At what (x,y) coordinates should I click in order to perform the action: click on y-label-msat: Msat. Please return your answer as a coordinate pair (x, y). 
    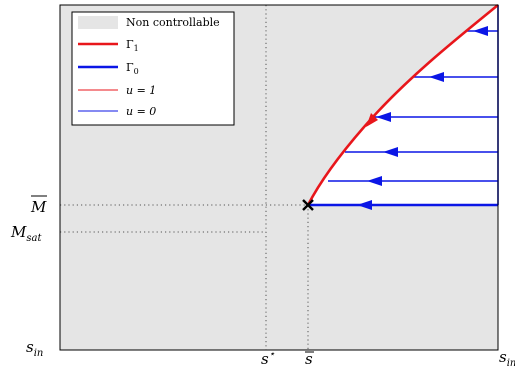
    Looking at the image, I should click on (26, 233).